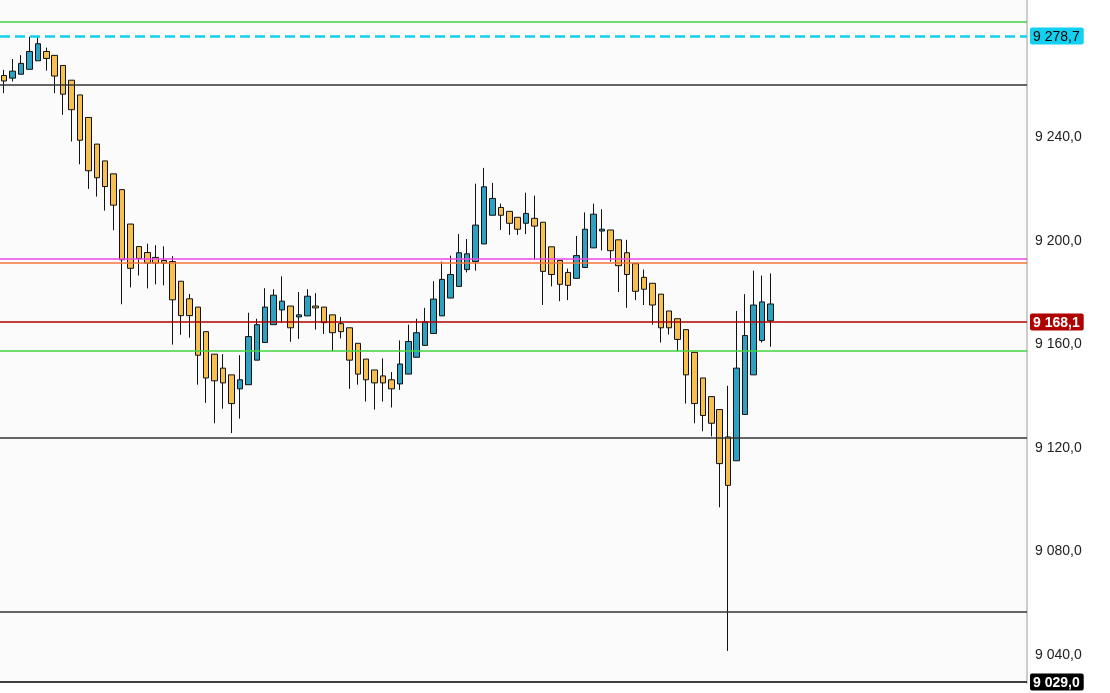  What do you see at coordinates (1058, 136) in the screenshot?
I see `y-tick-label: 9 240,0` at bounding box center [1058, 136].